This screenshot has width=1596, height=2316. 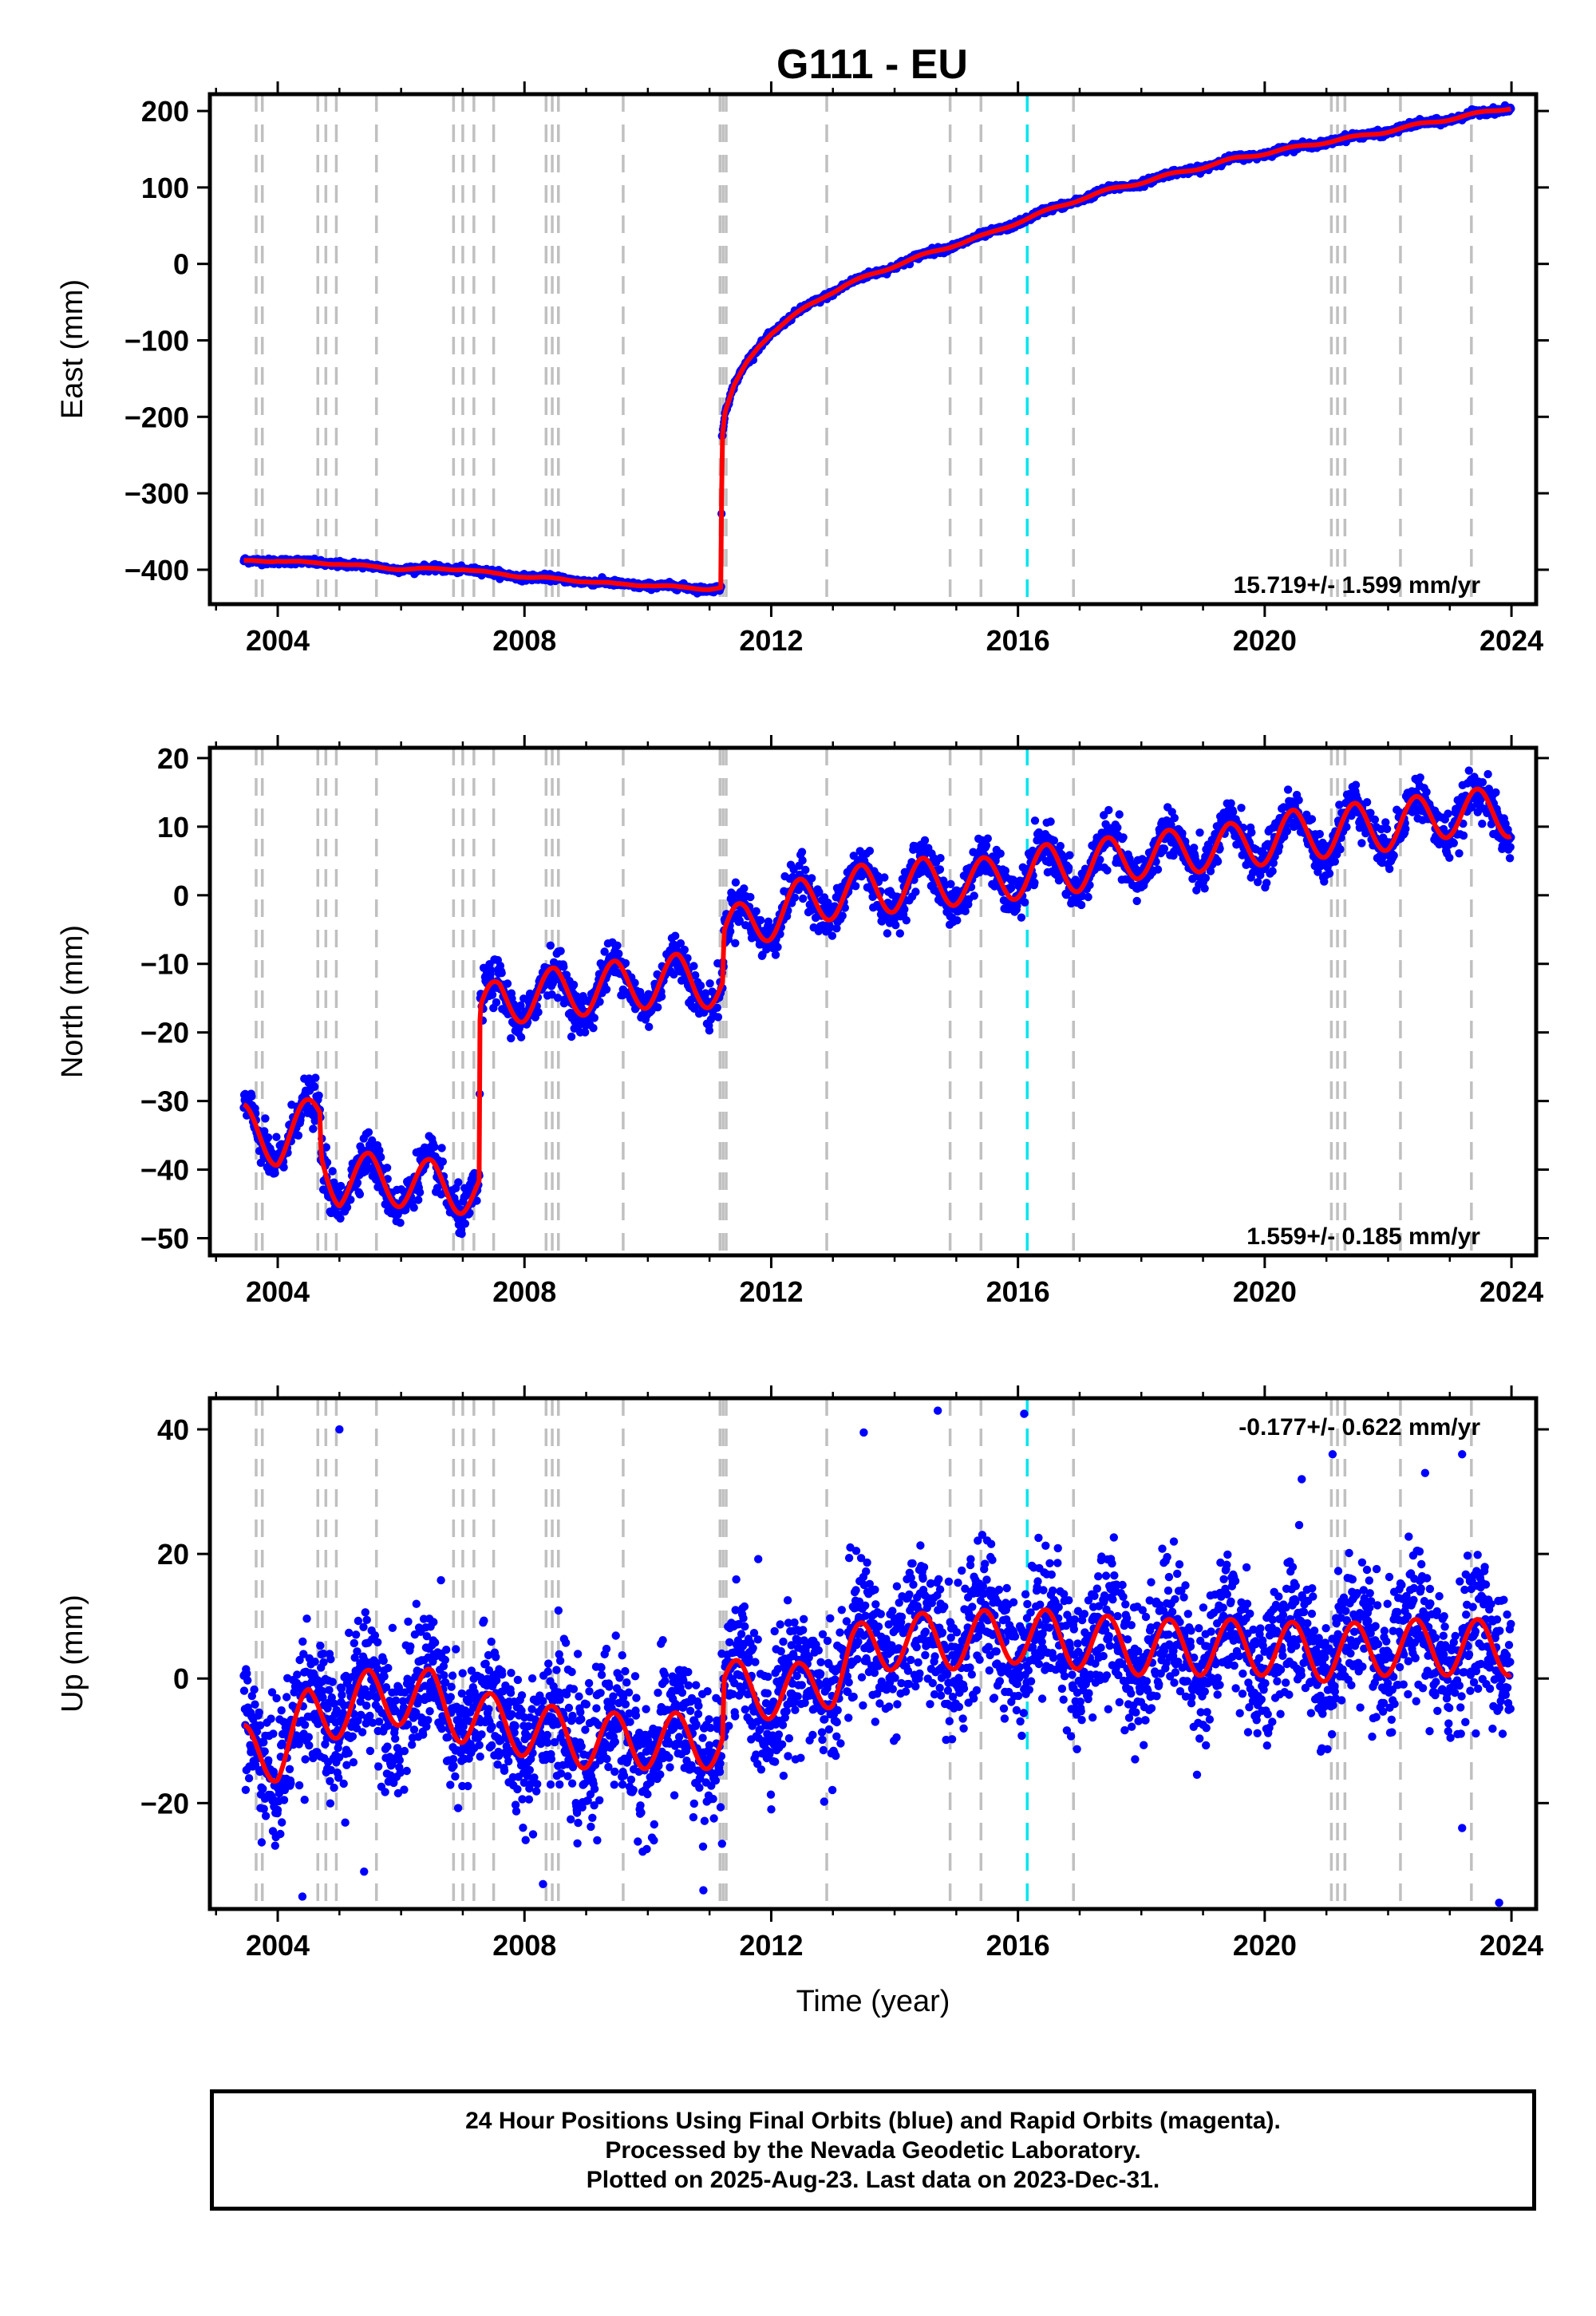 I want to click on x-tick-label: 2024, so click(x=1511, y=640).